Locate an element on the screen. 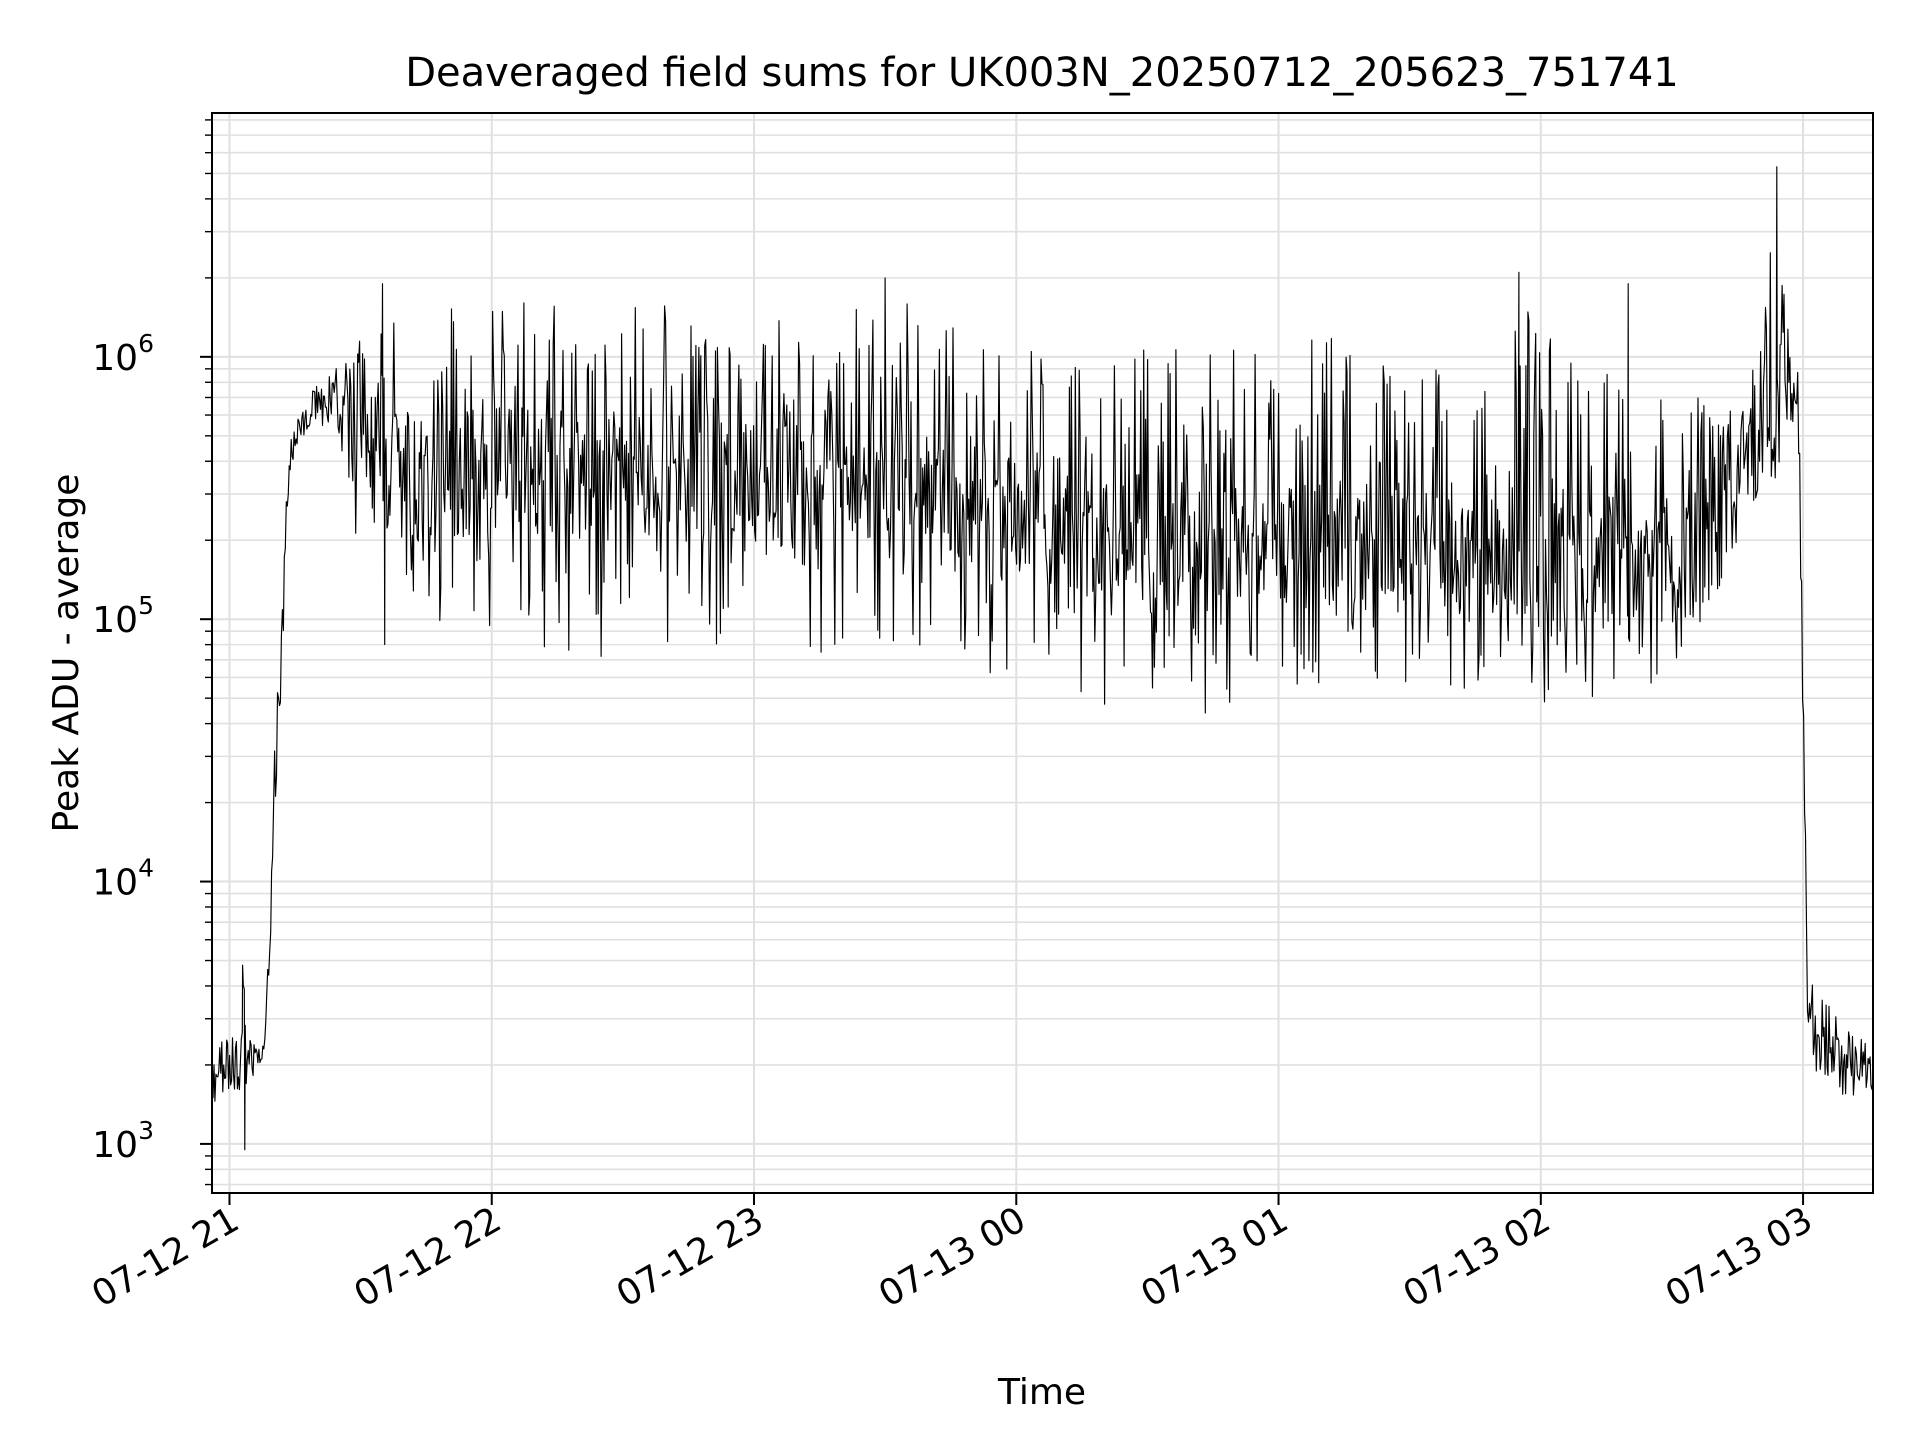  y-tick-exponent: 3 is located at coordinates (146, 1130).